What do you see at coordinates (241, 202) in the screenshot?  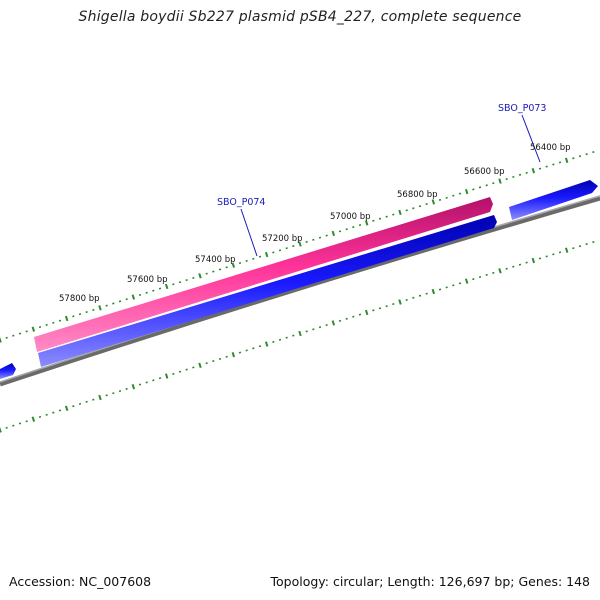 I see `gene-label-sbo-p074: SBO_P074` at bounding box center [241, 202].